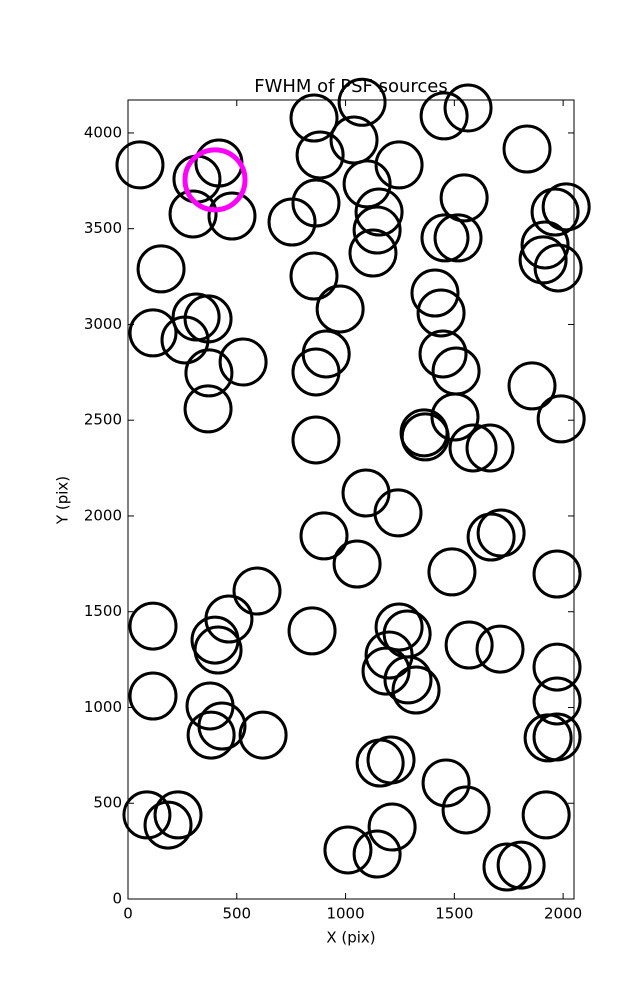 The height and width of the screenshot is (1000, 637). What do you see at coordinates (345, 914) in the screenshot?
I see `x-tick-label: 1000` at bounding box center [345, 914].